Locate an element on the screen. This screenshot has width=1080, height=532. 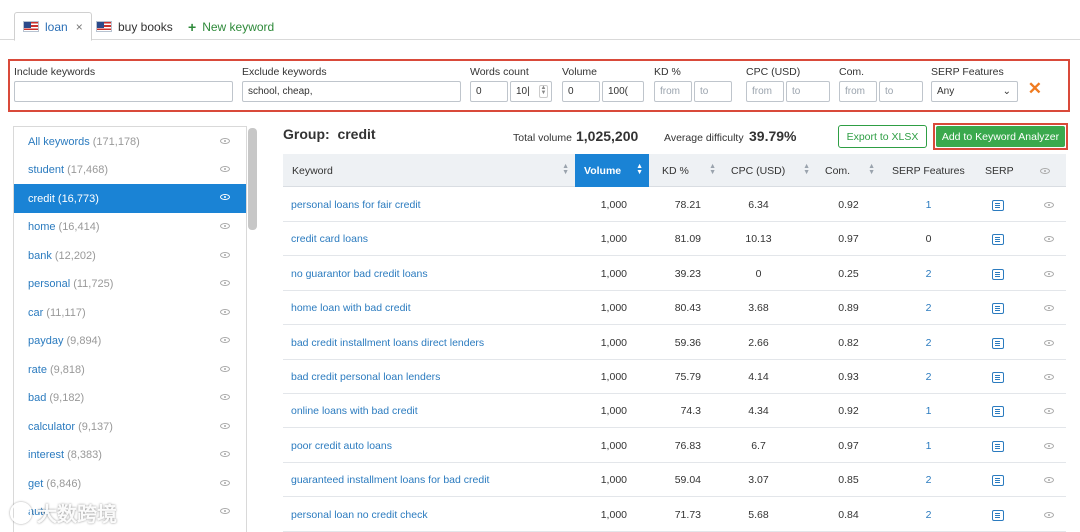
cpc-from-input: from is located at coordinates (765, 91).